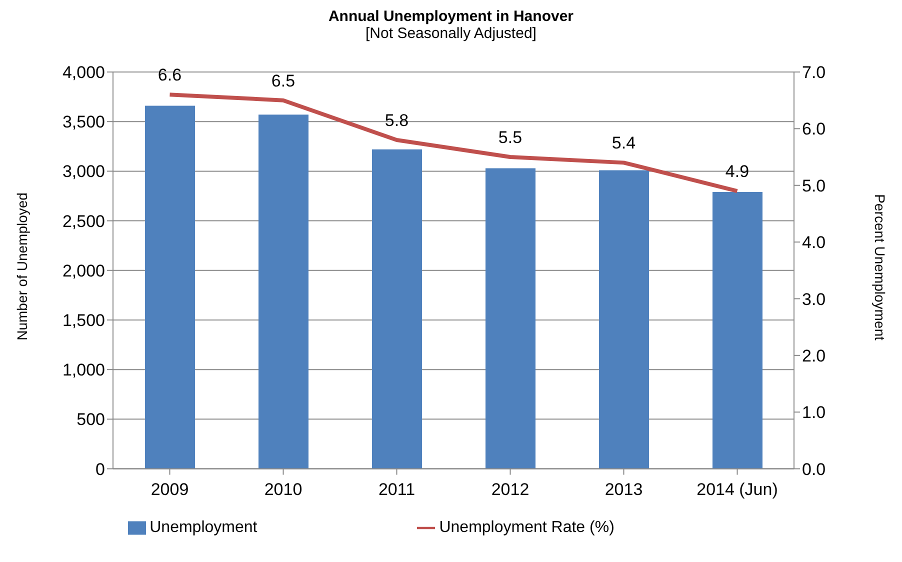 This screenshot has height=562, width=902. I want to click on y-tick-label: 500, so click(90, 420).